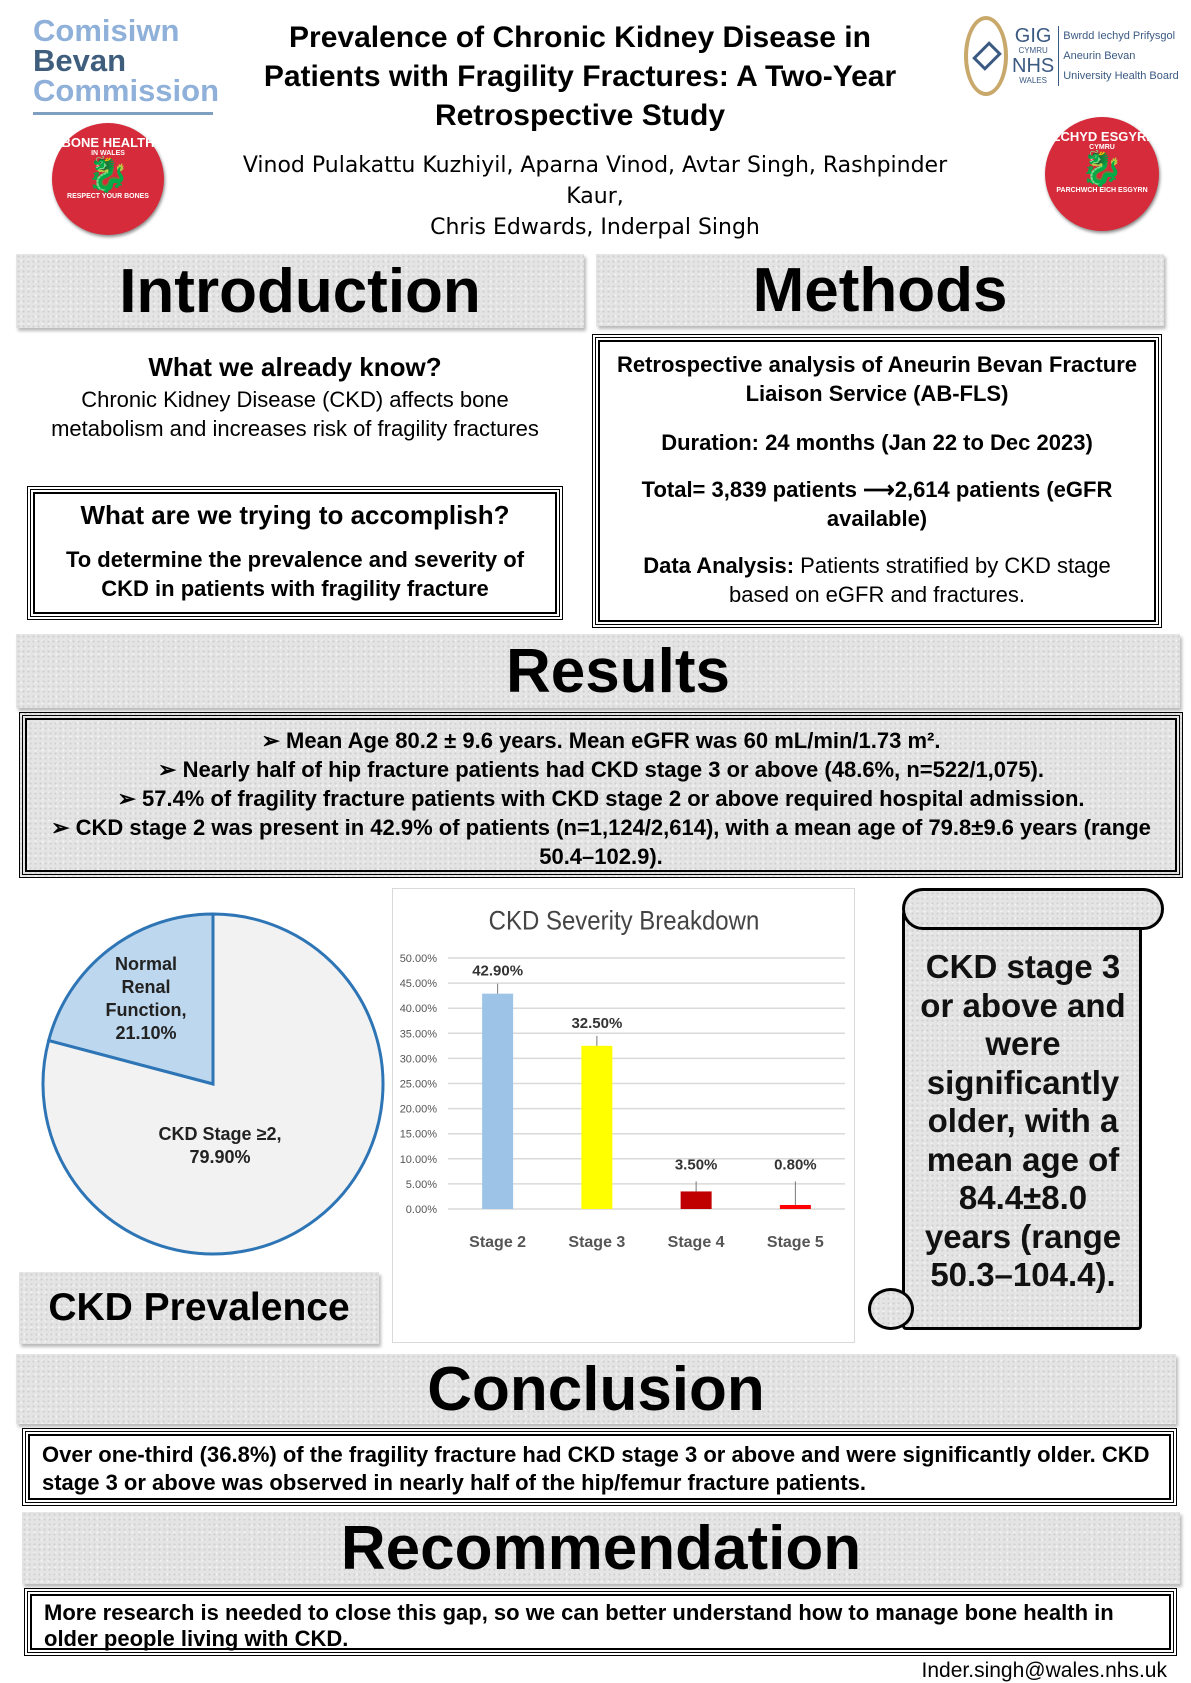  What do you see at coordinates (879, 489) in the screenshot?
I see `arrow-right-icon: ⟶` at bounding box center [879, 489].